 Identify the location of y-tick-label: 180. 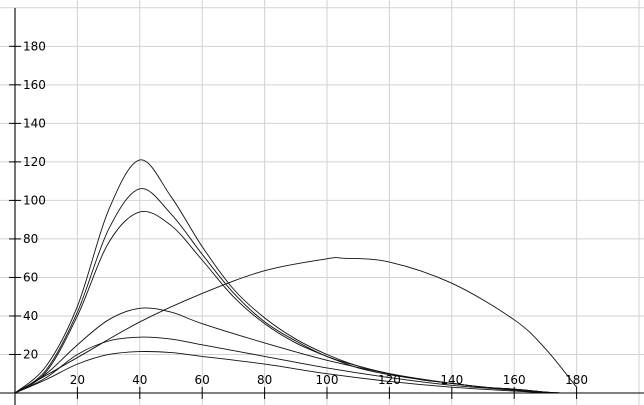
(34, 46).